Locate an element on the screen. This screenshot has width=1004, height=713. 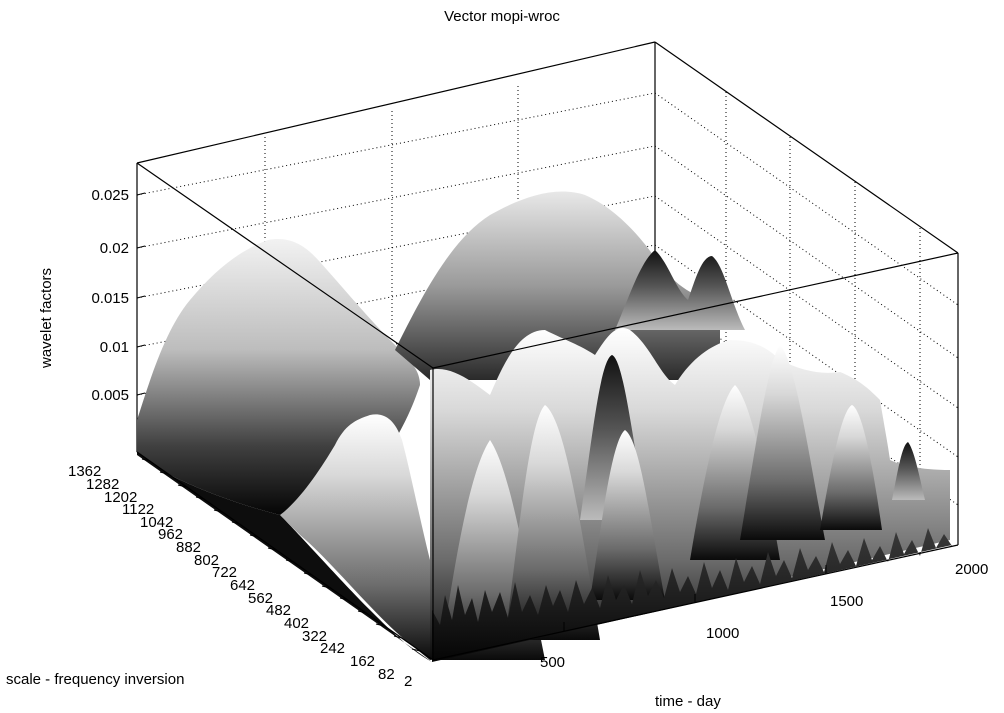
z-tick-label: 0.025 is located at coordinates (110, 195).